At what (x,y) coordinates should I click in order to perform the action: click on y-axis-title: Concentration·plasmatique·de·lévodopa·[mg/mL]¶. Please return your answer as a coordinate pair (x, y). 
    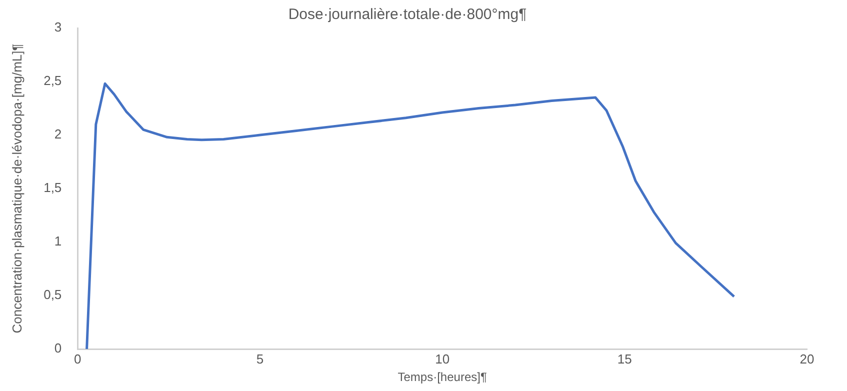
    Looking at the image, I should click on (16, 189).